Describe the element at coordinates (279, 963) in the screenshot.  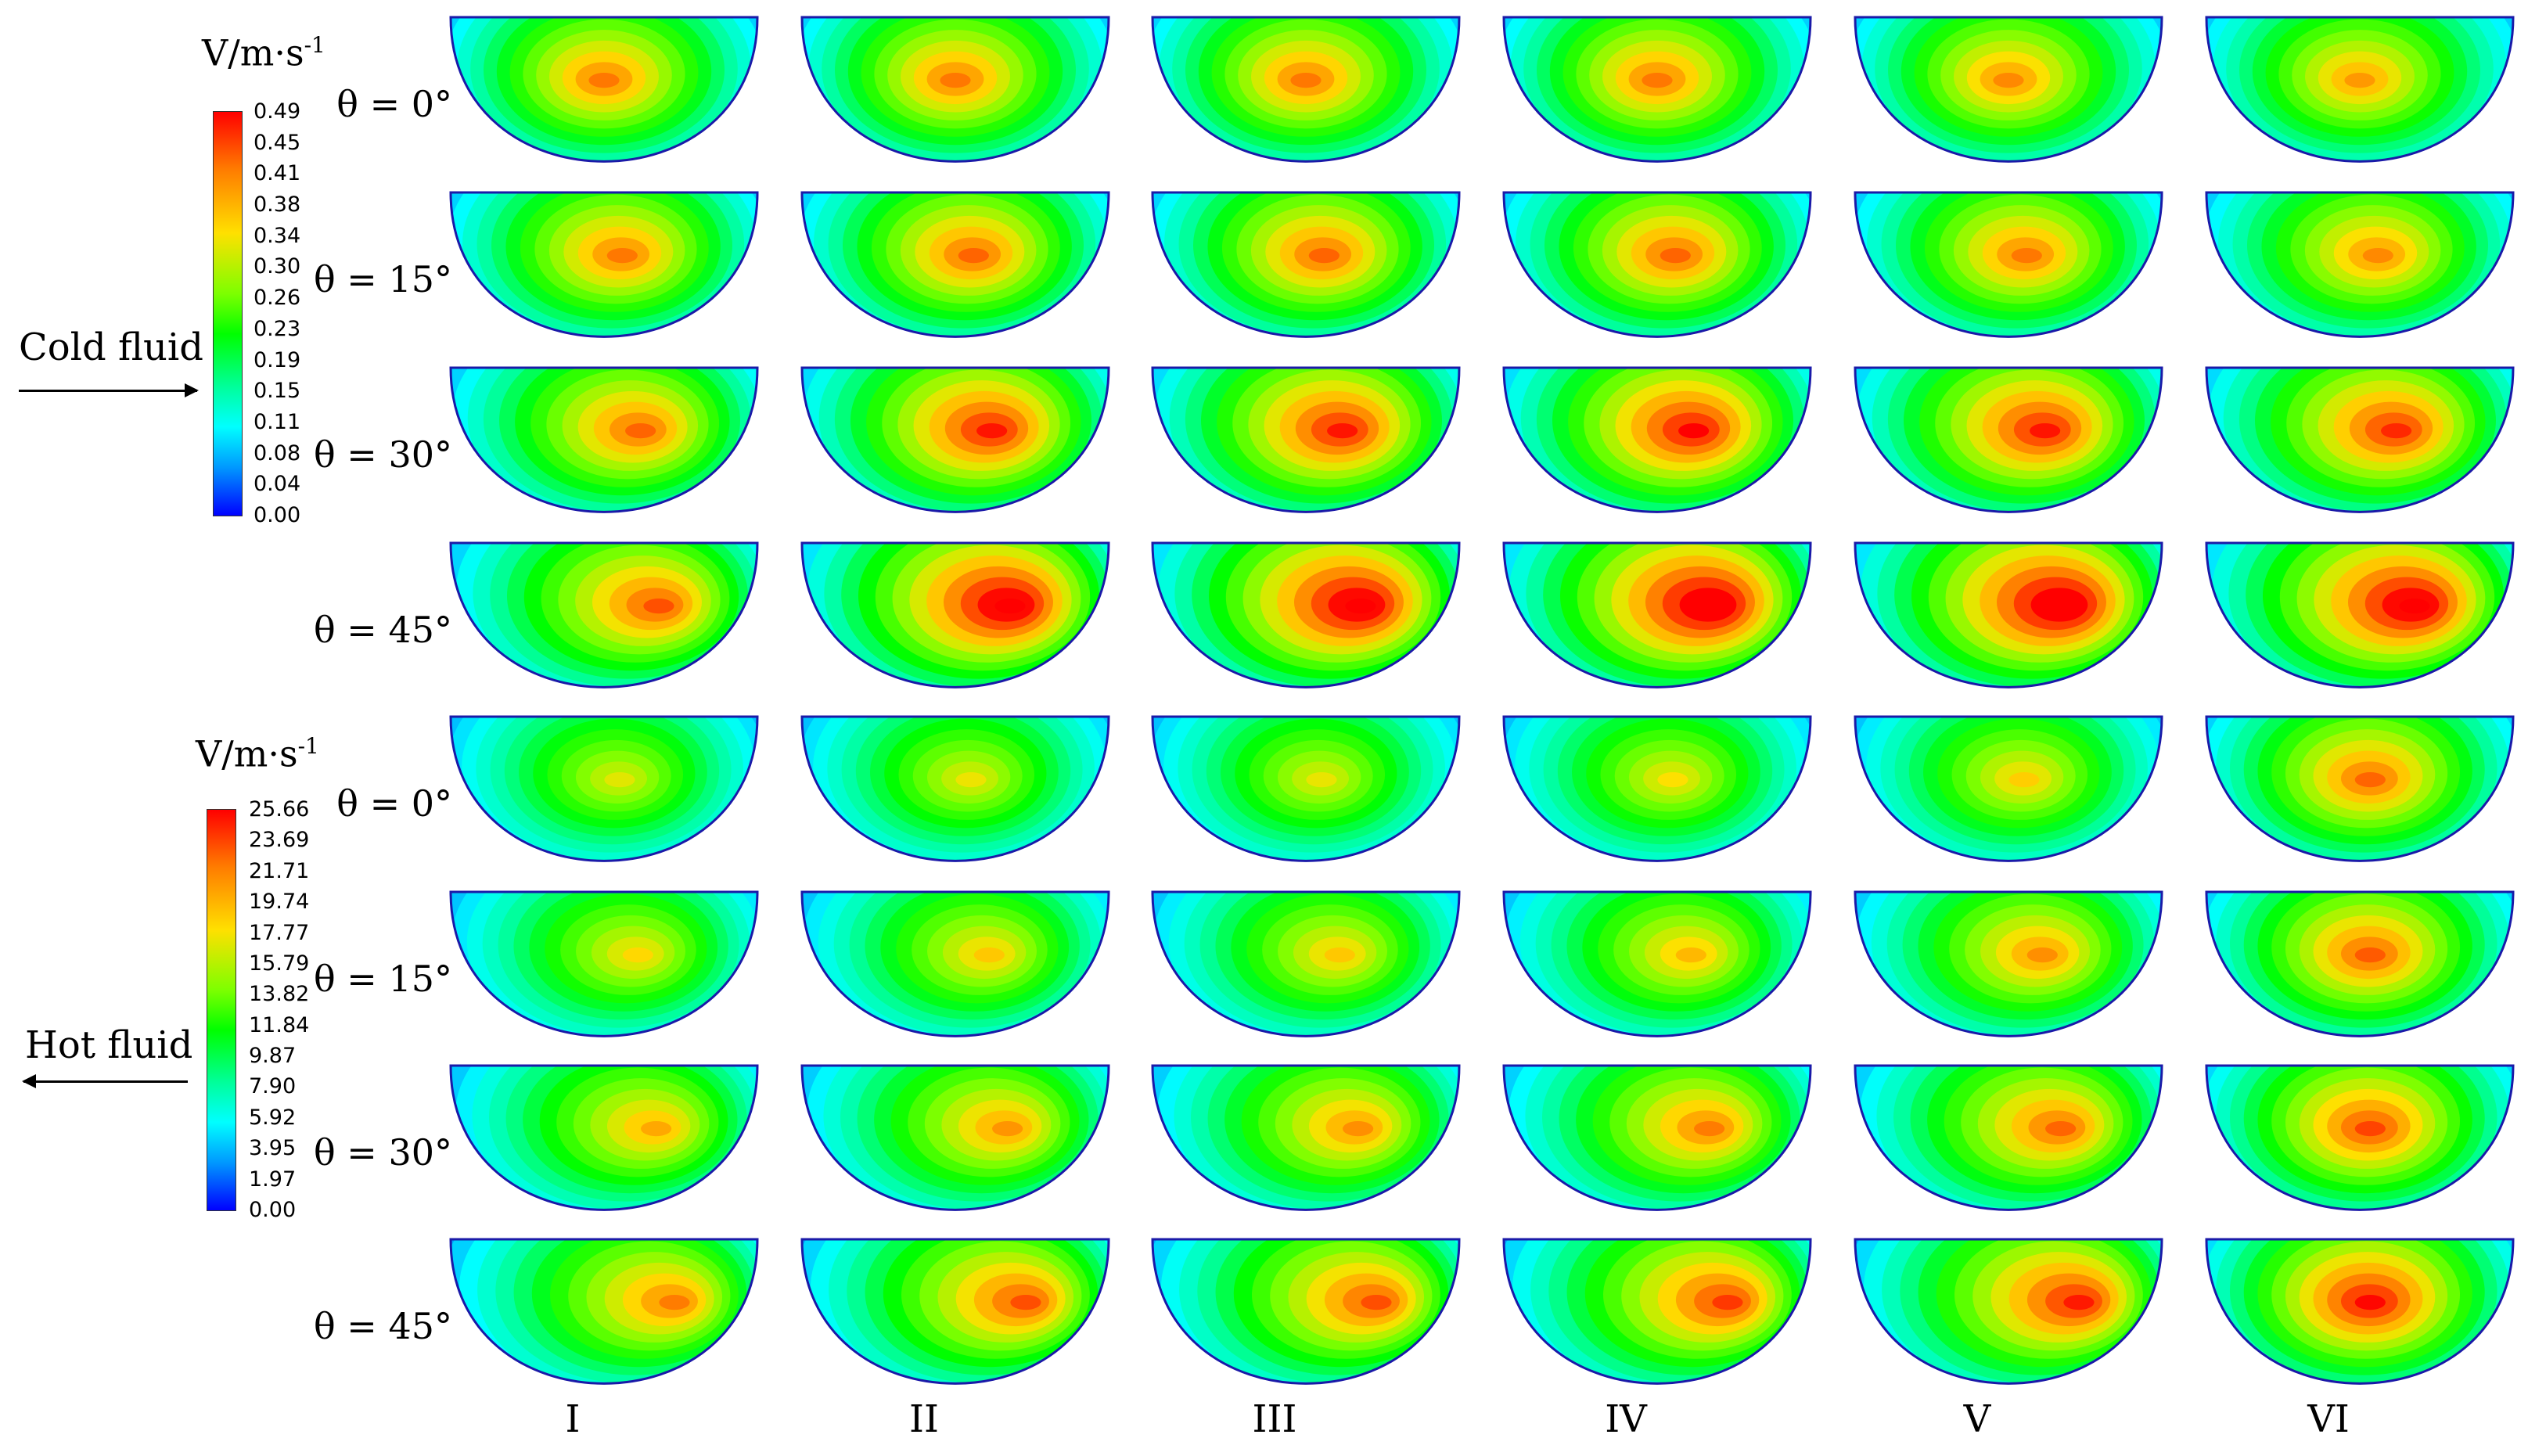
I see `colorbar-tick-label: 15.79` at that location.